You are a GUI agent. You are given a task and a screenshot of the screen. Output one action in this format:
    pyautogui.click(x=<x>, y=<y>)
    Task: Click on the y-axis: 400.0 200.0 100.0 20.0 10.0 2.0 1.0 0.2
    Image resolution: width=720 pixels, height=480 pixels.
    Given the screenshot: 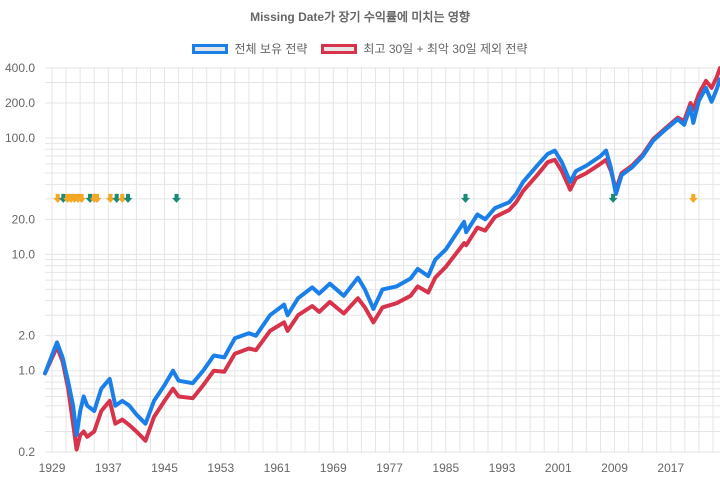 What is the action you would take?
    pyautogui.click(x=20, y=260)
    